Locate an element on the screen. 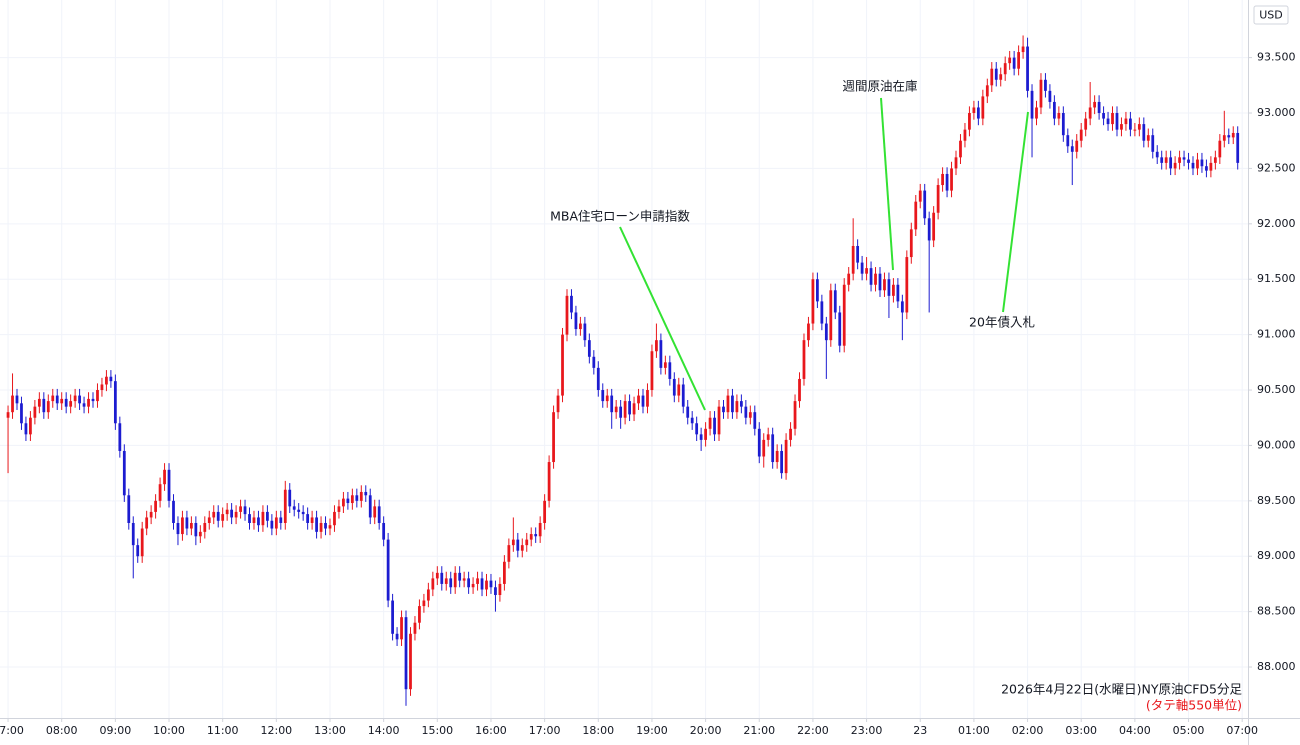  x-tick-label: 23 is located at coordinates (920, 730).